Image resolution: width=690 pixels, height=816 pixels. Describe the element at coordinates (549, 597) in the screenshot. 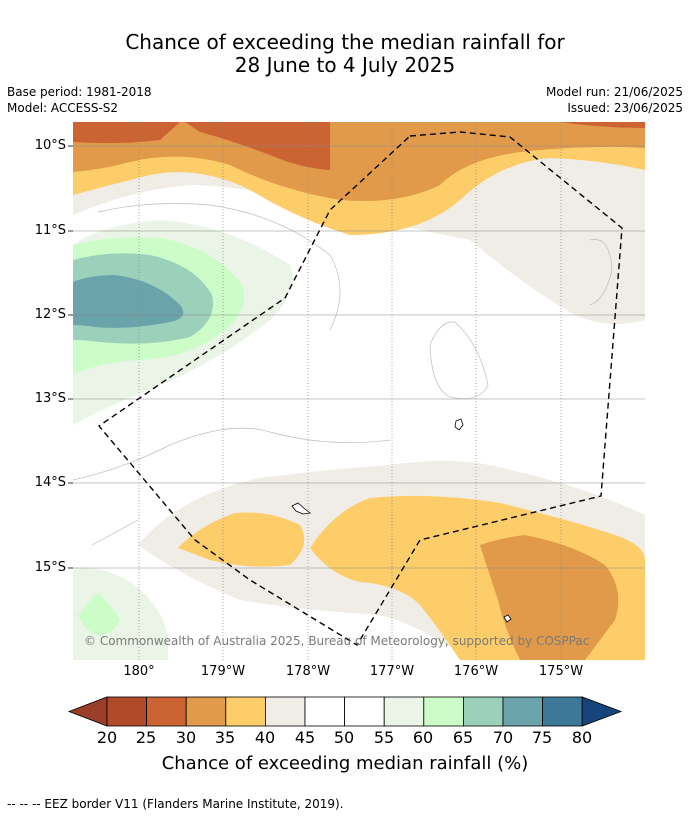

I see `region-30-35-south` at that location.